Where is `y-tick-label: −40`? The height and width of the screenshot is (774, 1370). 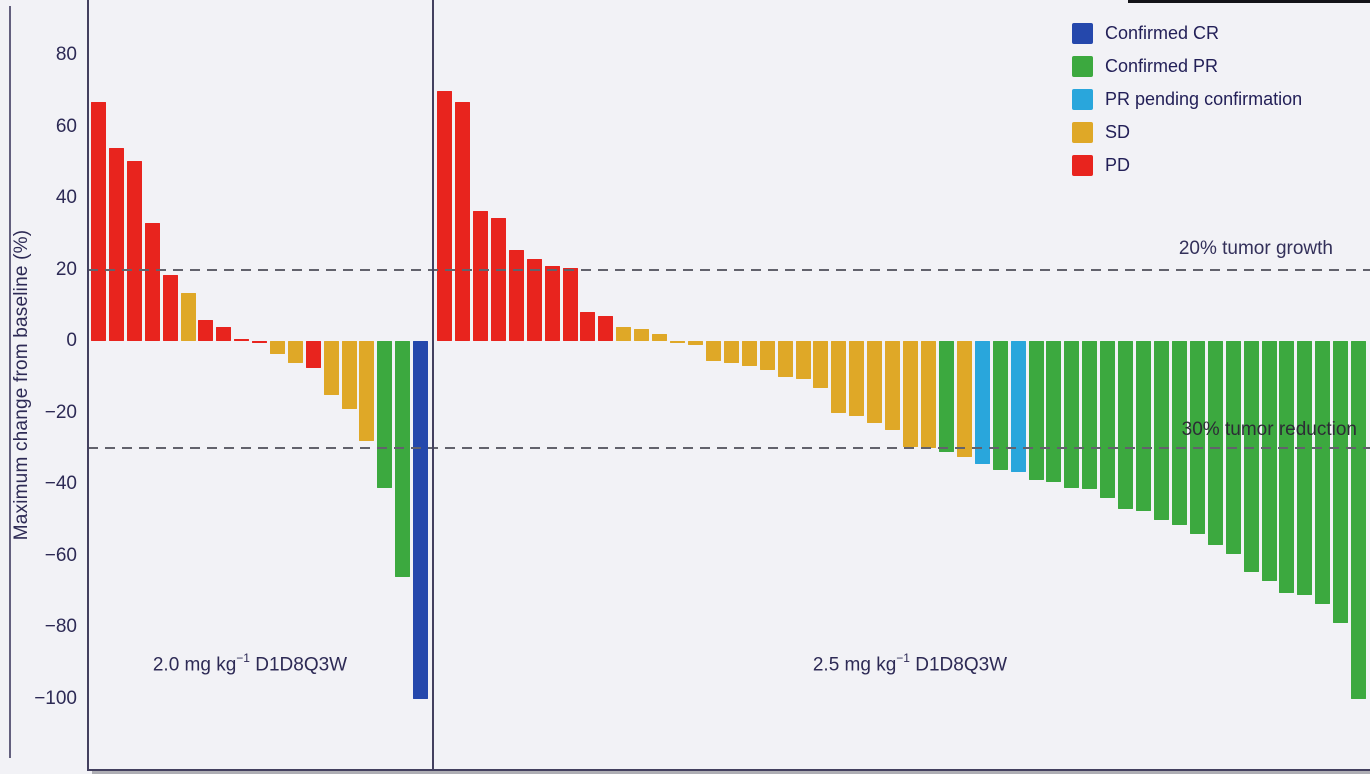 y-tick-label: −40 is located at coordinates (60, 483).